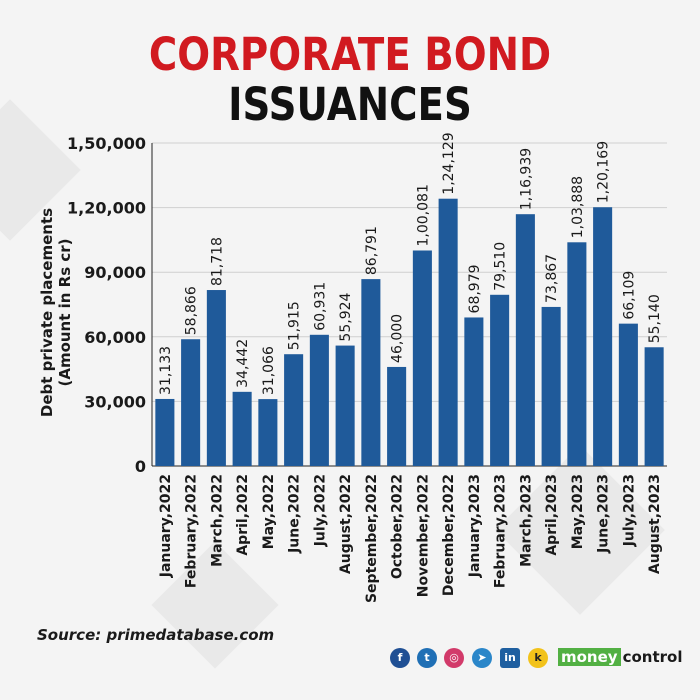  Describe the element at coordinates (526, 179) in the screenshot. I see `bar-value-label: 1,16,939` at that location.